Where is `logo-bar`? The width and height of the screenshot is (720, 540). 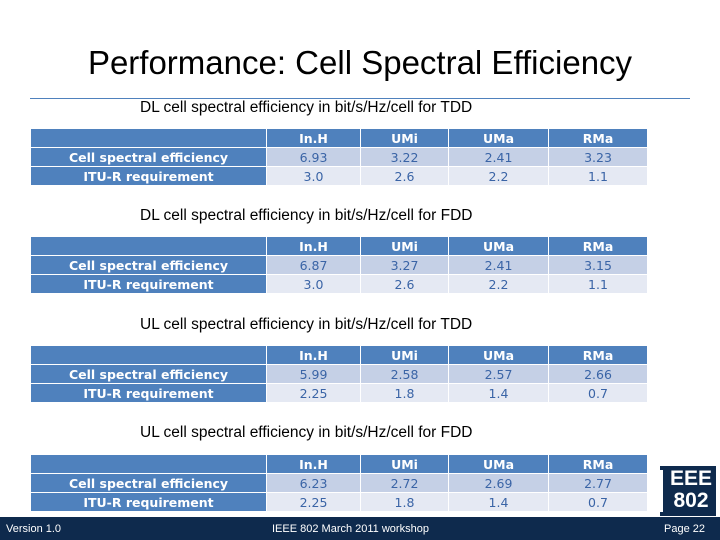 logo-bar is located at coordinates (661, 491).